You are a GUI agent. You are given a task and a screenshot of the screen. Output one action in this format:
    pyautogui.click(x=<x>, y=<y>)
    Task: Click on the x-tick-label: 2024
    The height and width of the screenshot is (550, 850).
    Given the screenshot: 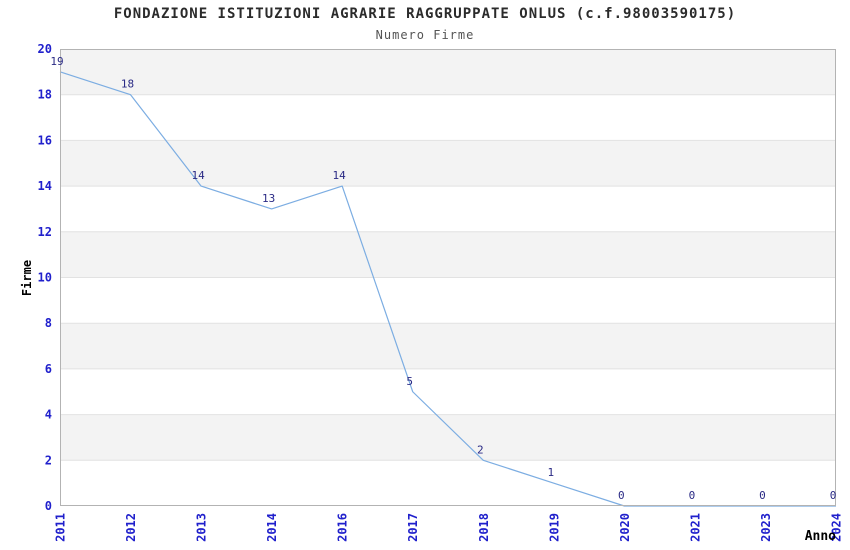 What is the action you would take?
    pyautogui.click(x=837, y=527)
    